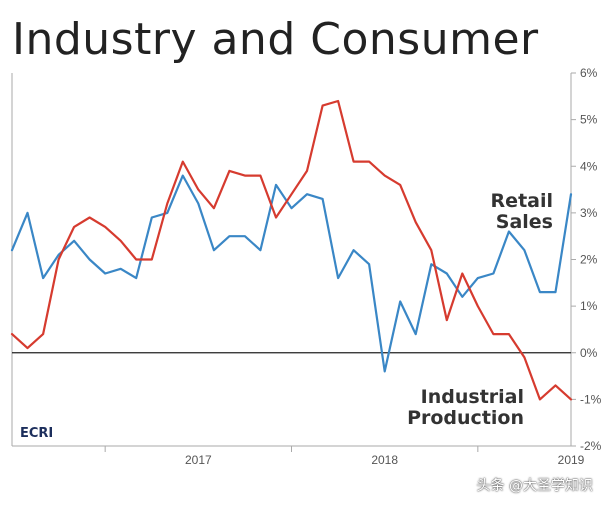  I want to click on y-tick-label: 1%, so click(589, 306).